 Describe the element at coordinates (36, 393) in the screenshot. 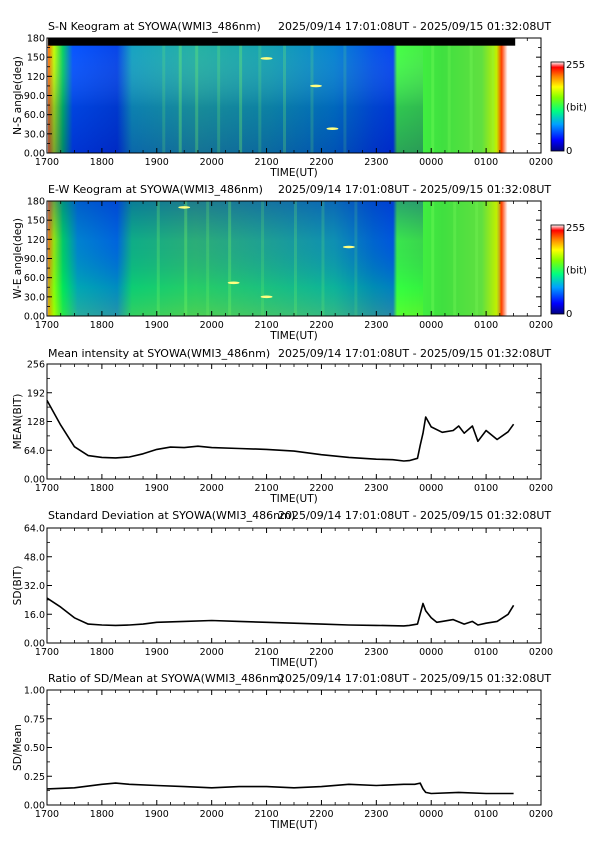

I see `y-tick-label: 192` at that location.